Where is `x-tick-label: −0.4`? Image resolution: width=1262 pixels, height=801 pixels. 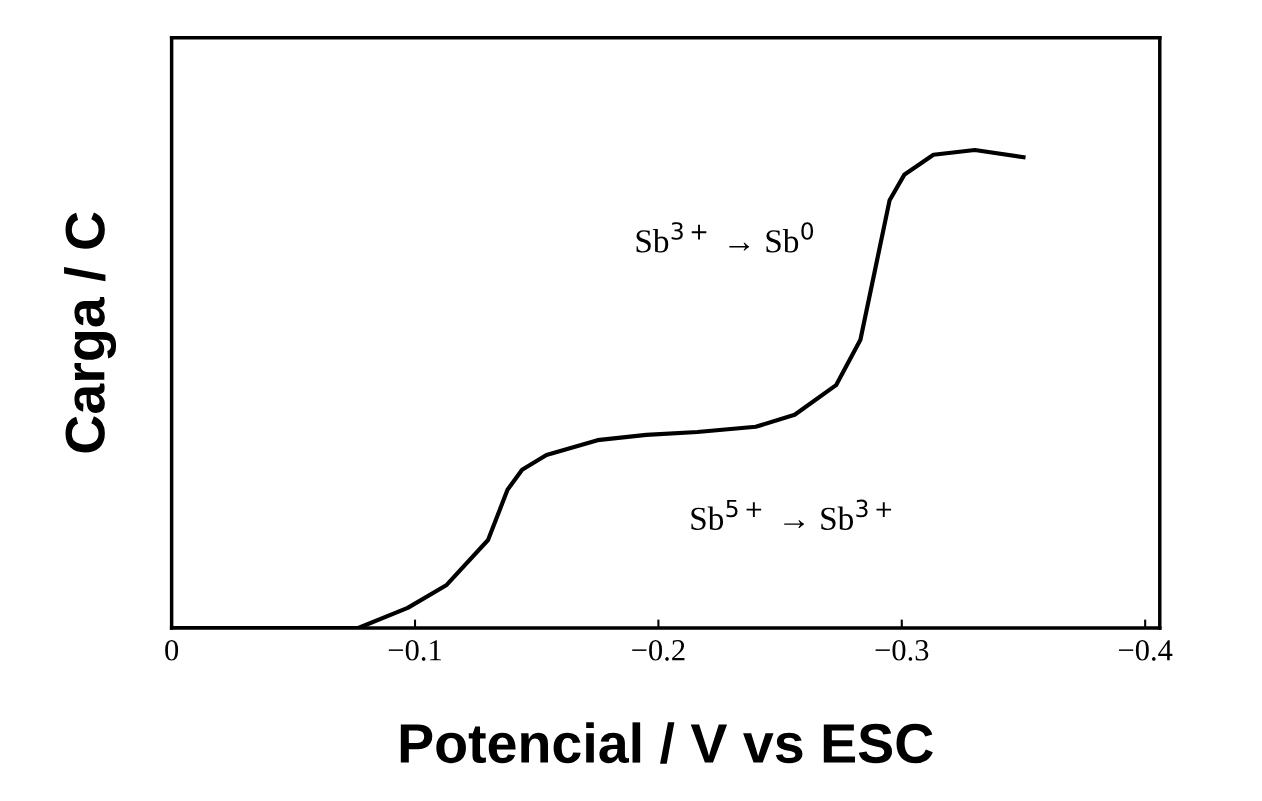
x-tick-label: −0.4 is located at coordinates (1145, 650).